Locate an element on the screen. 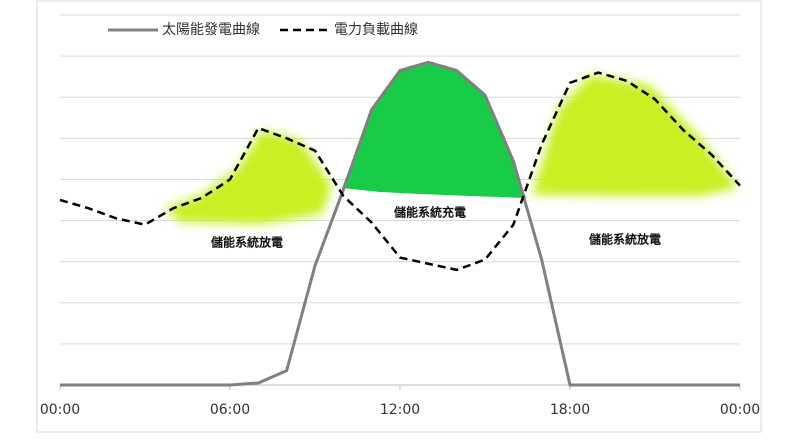  x-tick-label: 12:00 is located at coordinates (400, 410).